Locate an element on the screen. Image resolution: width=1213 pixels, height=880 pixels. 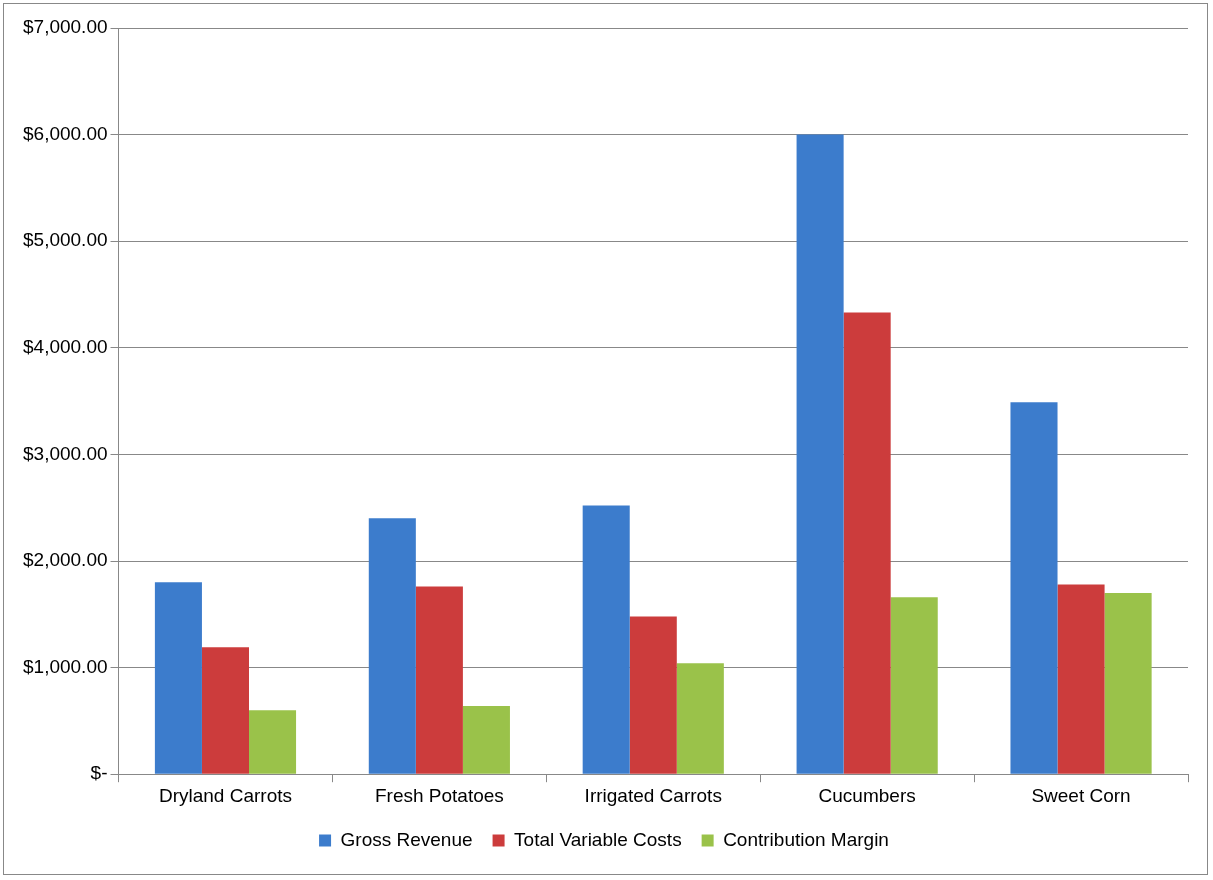
legend-label: Gross Revenue is located at coordinates (406, 839).